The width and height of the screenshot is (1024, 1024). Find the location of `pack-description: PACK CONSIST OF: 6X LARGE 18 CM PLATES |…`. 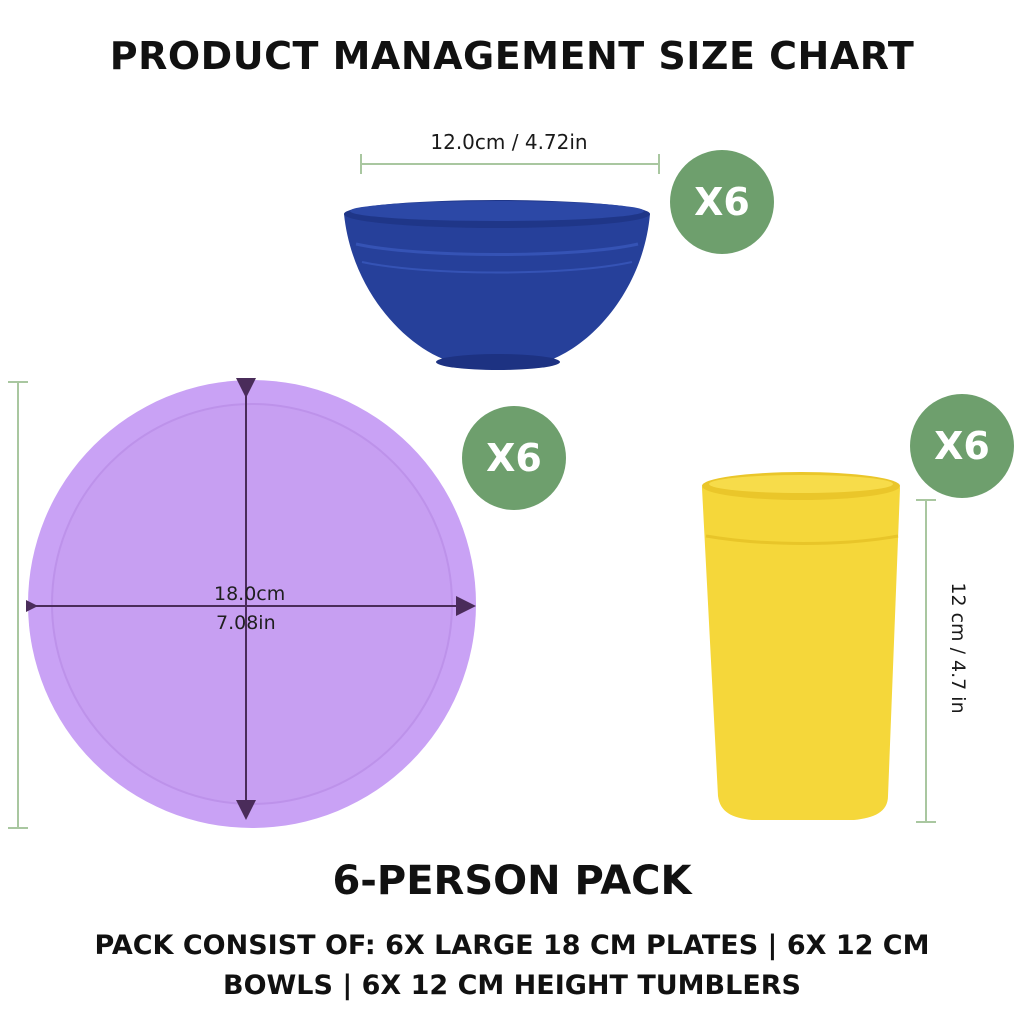

pack-description: PACK CONSIST OF: 6X LARGE 18 CM PLATES |… is located at coordinates (512, 965).